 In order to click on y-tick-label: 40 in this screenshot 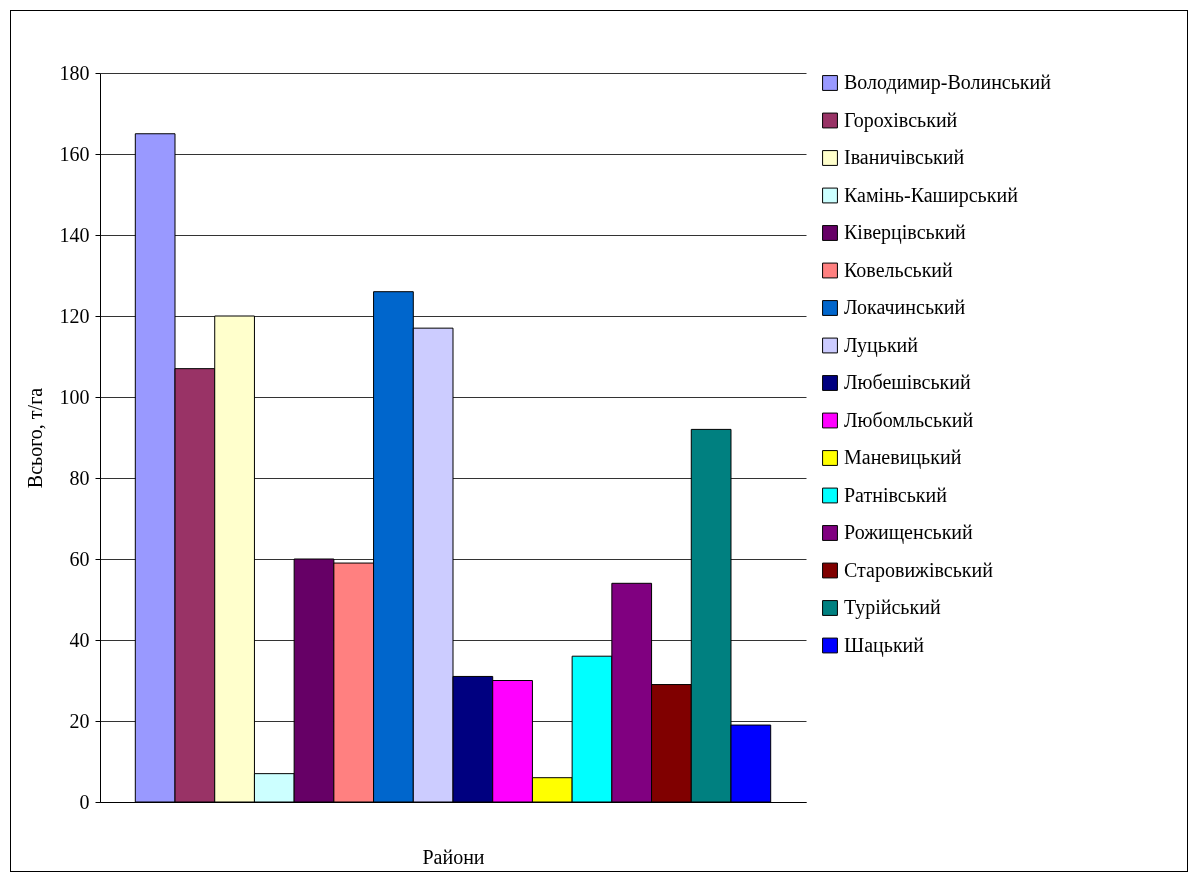, I will do `click(79, 639)`.